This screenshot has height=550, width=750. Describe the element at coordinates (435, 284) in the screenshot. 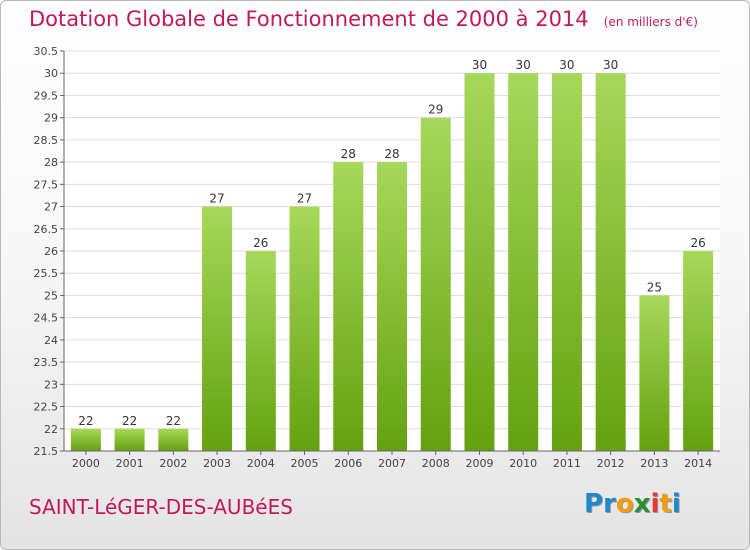

I see `bar-2008` at that location.